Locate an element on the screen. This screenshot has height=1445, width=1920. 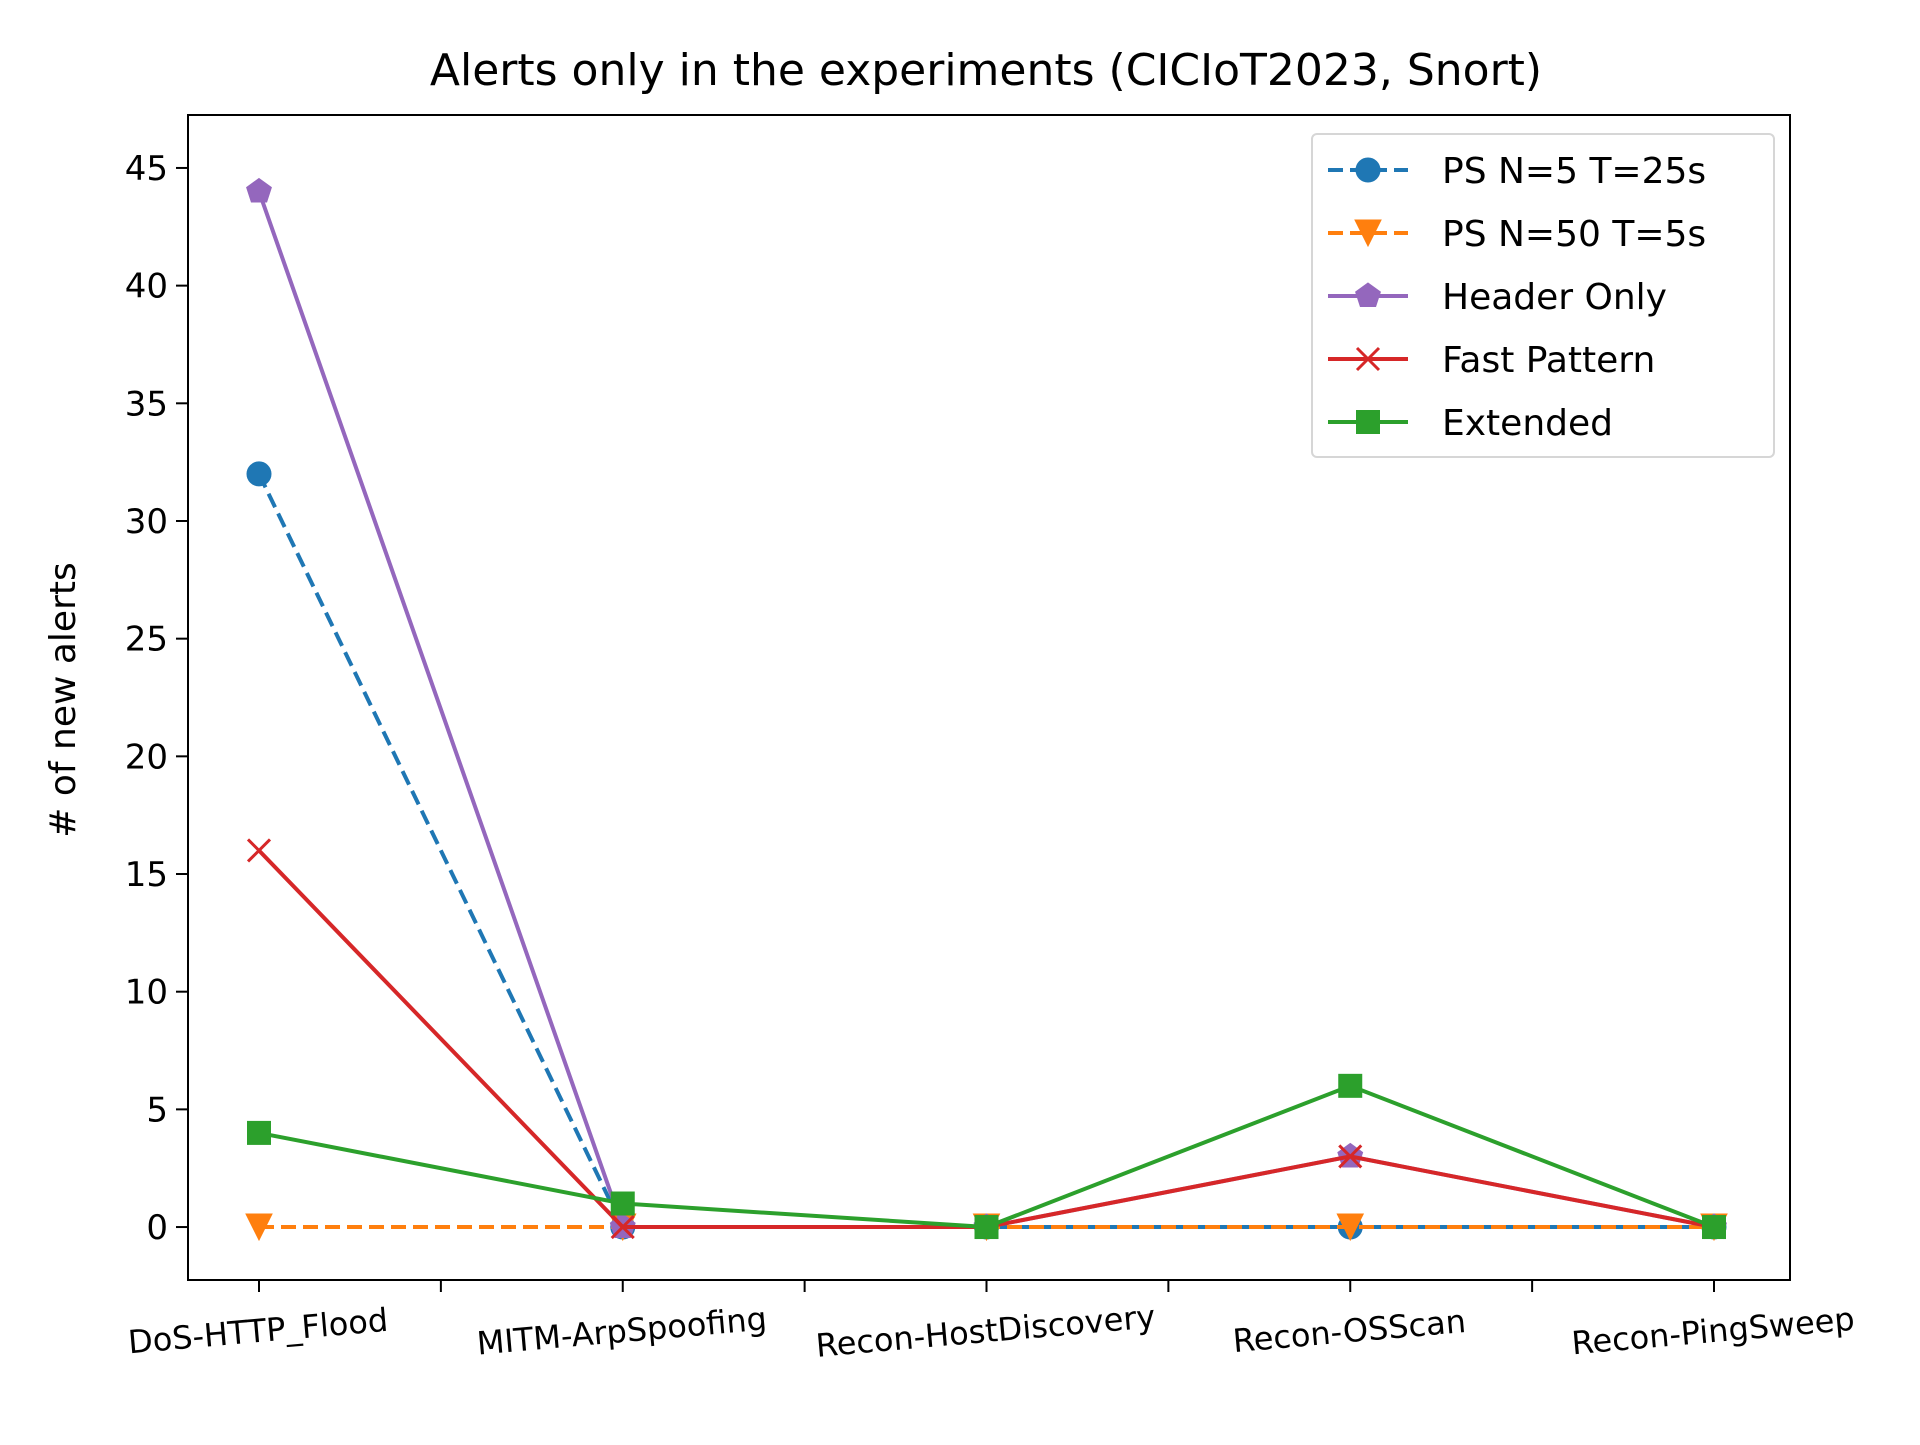
y-tick-label: 40 is located at coordinates (146, 287).